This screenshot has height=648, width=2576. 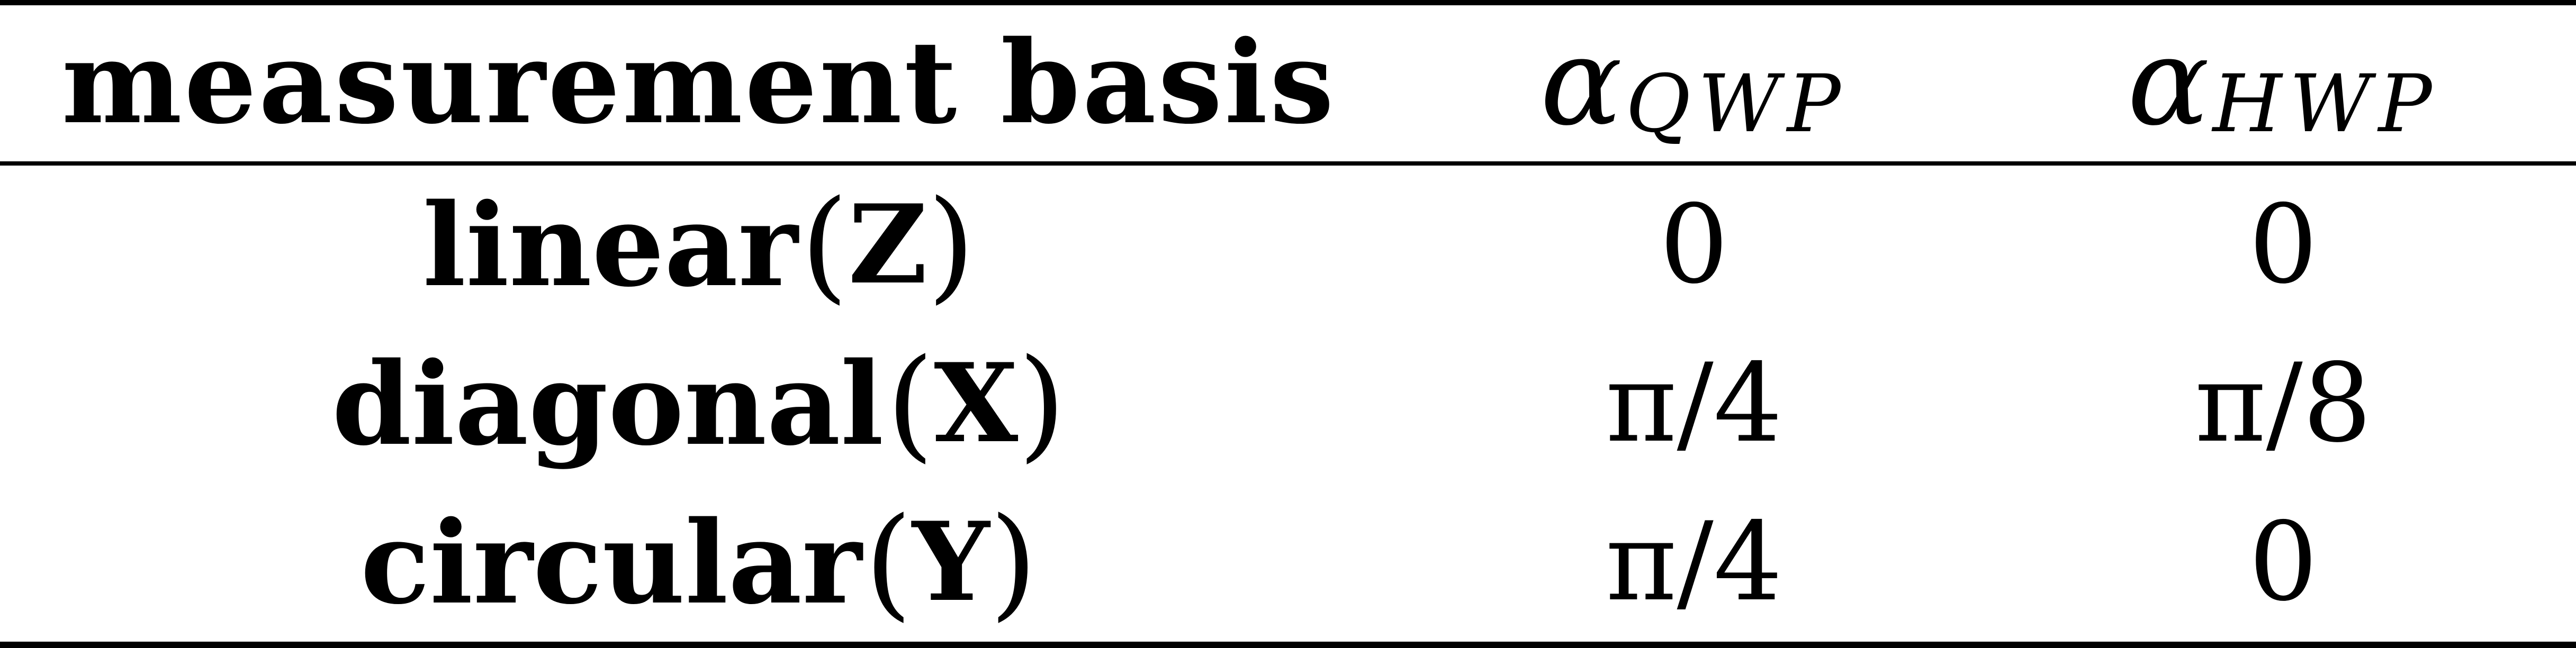 I want to click on basis-letter: Z, so click(x=887, y=244).